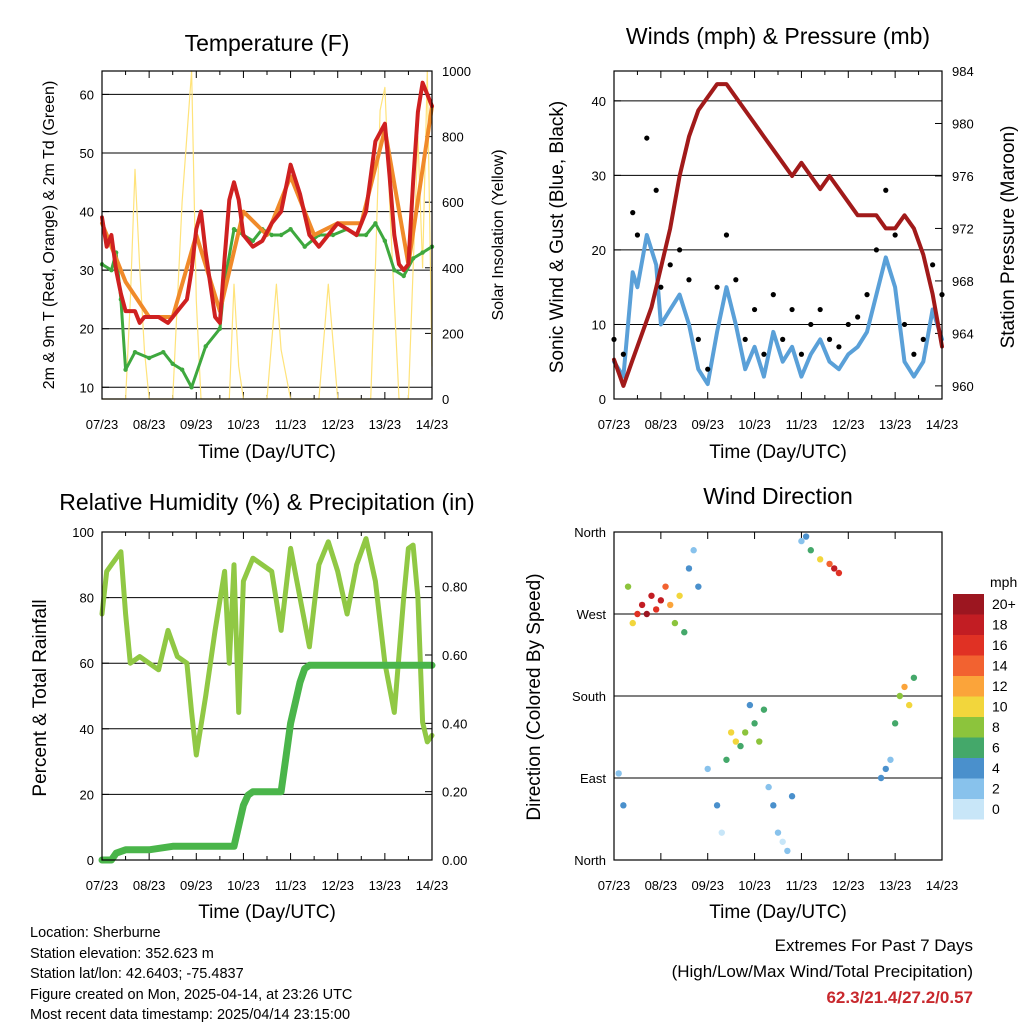  What do you see at coordinates (87, 663) in the screenshot?
I see `y-tick-label: 60` at bounding box center [87, 663].